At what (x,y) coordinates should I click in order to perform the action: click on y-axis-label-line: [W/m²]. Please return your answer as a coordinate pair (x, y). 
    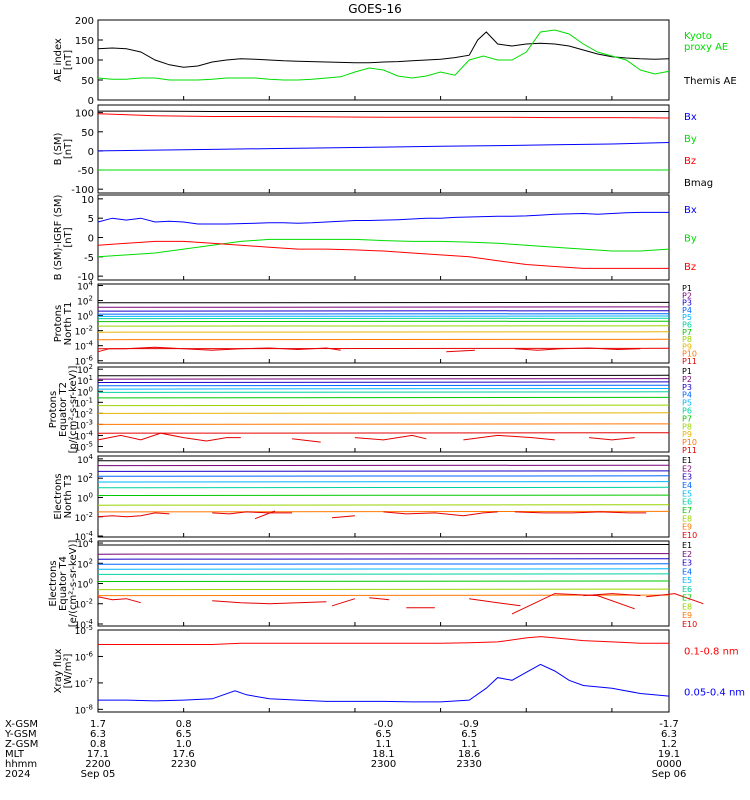
    Looking at the image, I should click on (68, 670).